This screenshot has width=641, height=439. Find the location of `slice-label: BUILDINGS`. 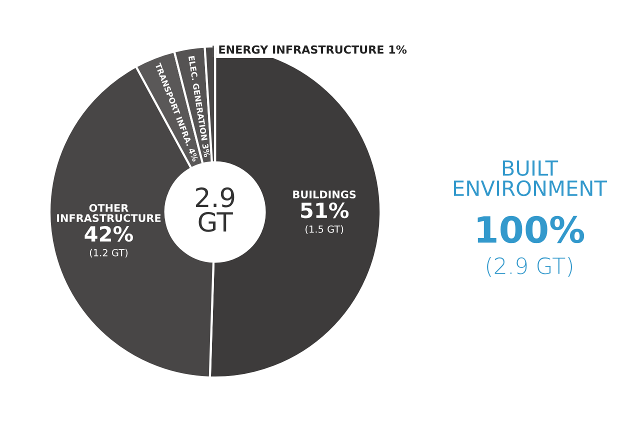

slice-label: BUILDINGS is located at coordinates (324, 194).